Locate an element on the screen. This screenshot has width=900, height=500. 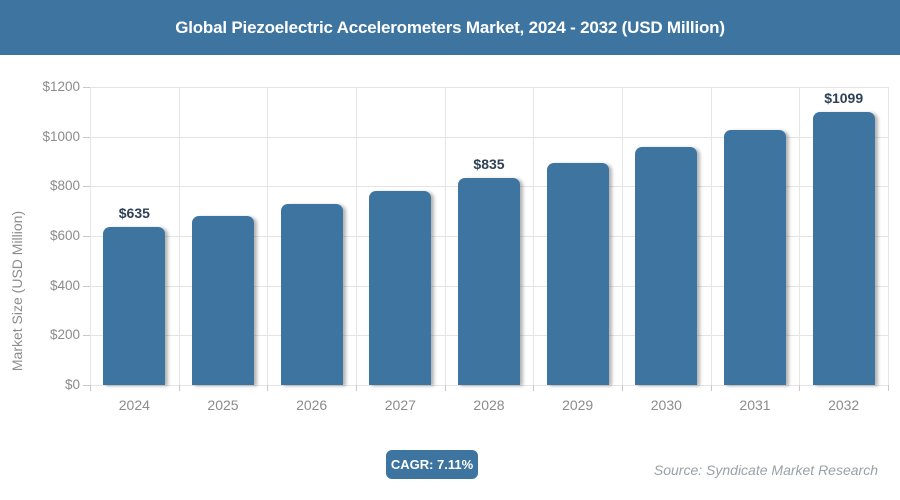
bar-2024 is located at coordinates (134, 306).